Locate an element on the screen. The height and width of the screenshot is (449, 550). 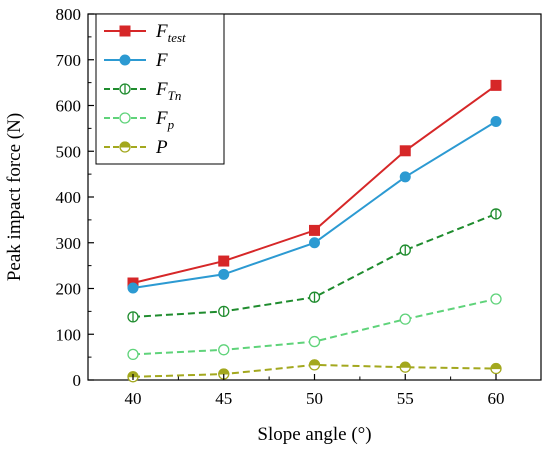
x-tick-label: 50 is located at coordinates (314, 398).